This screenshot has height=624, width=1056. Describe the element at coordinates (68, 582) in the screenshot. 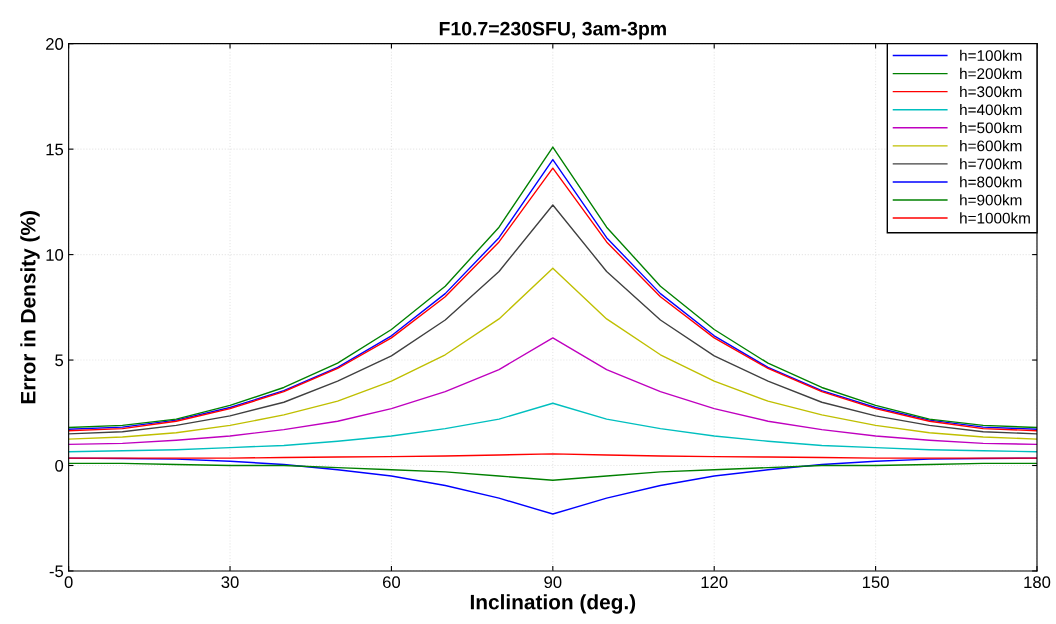

I see `x-tick-label: 0` at that location.